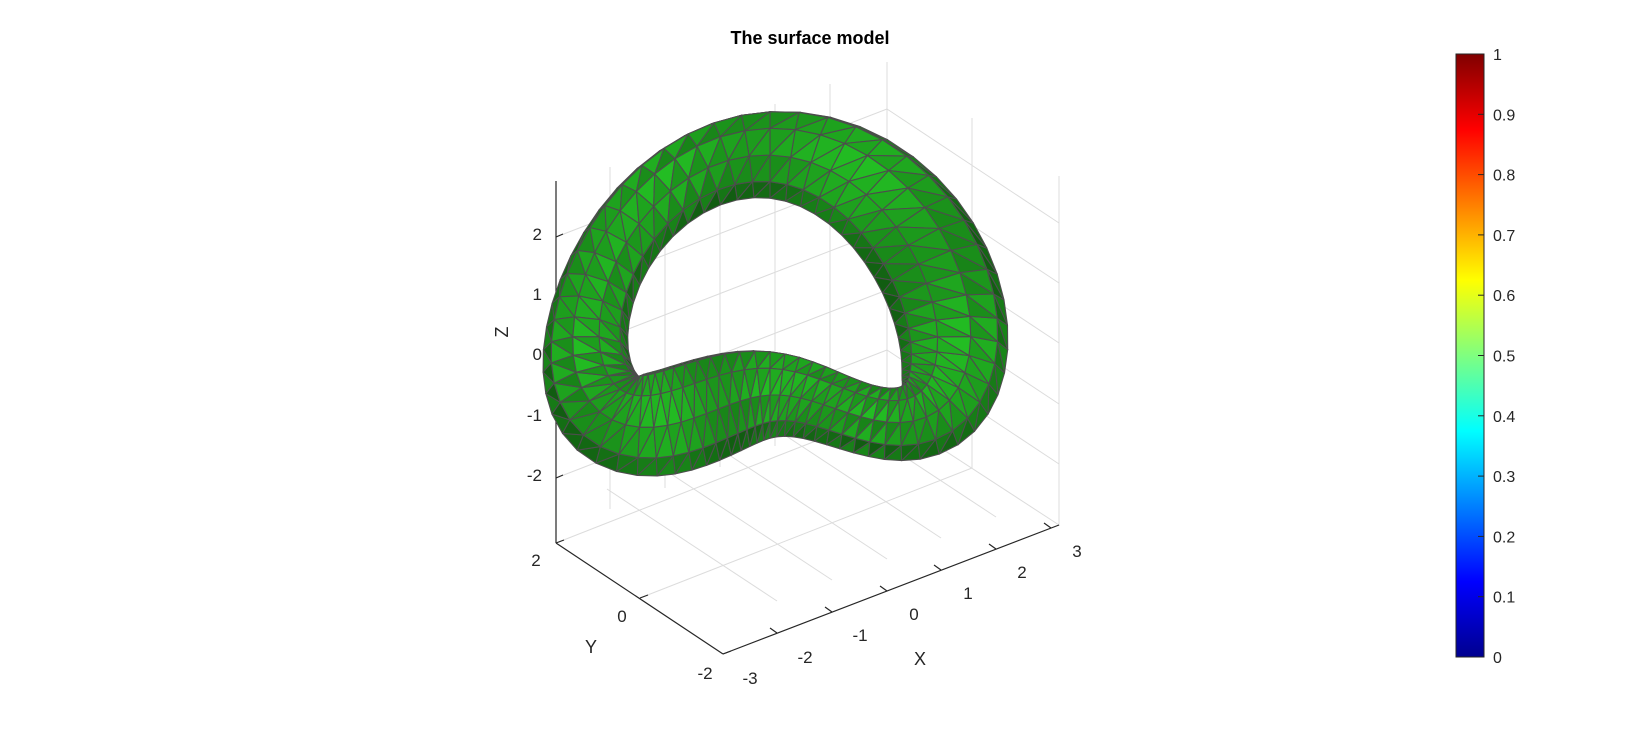  Describe the element at coordinates (1504, 115) in the screenshot. I see `colorbar-tick-label: 0.9` at that location.